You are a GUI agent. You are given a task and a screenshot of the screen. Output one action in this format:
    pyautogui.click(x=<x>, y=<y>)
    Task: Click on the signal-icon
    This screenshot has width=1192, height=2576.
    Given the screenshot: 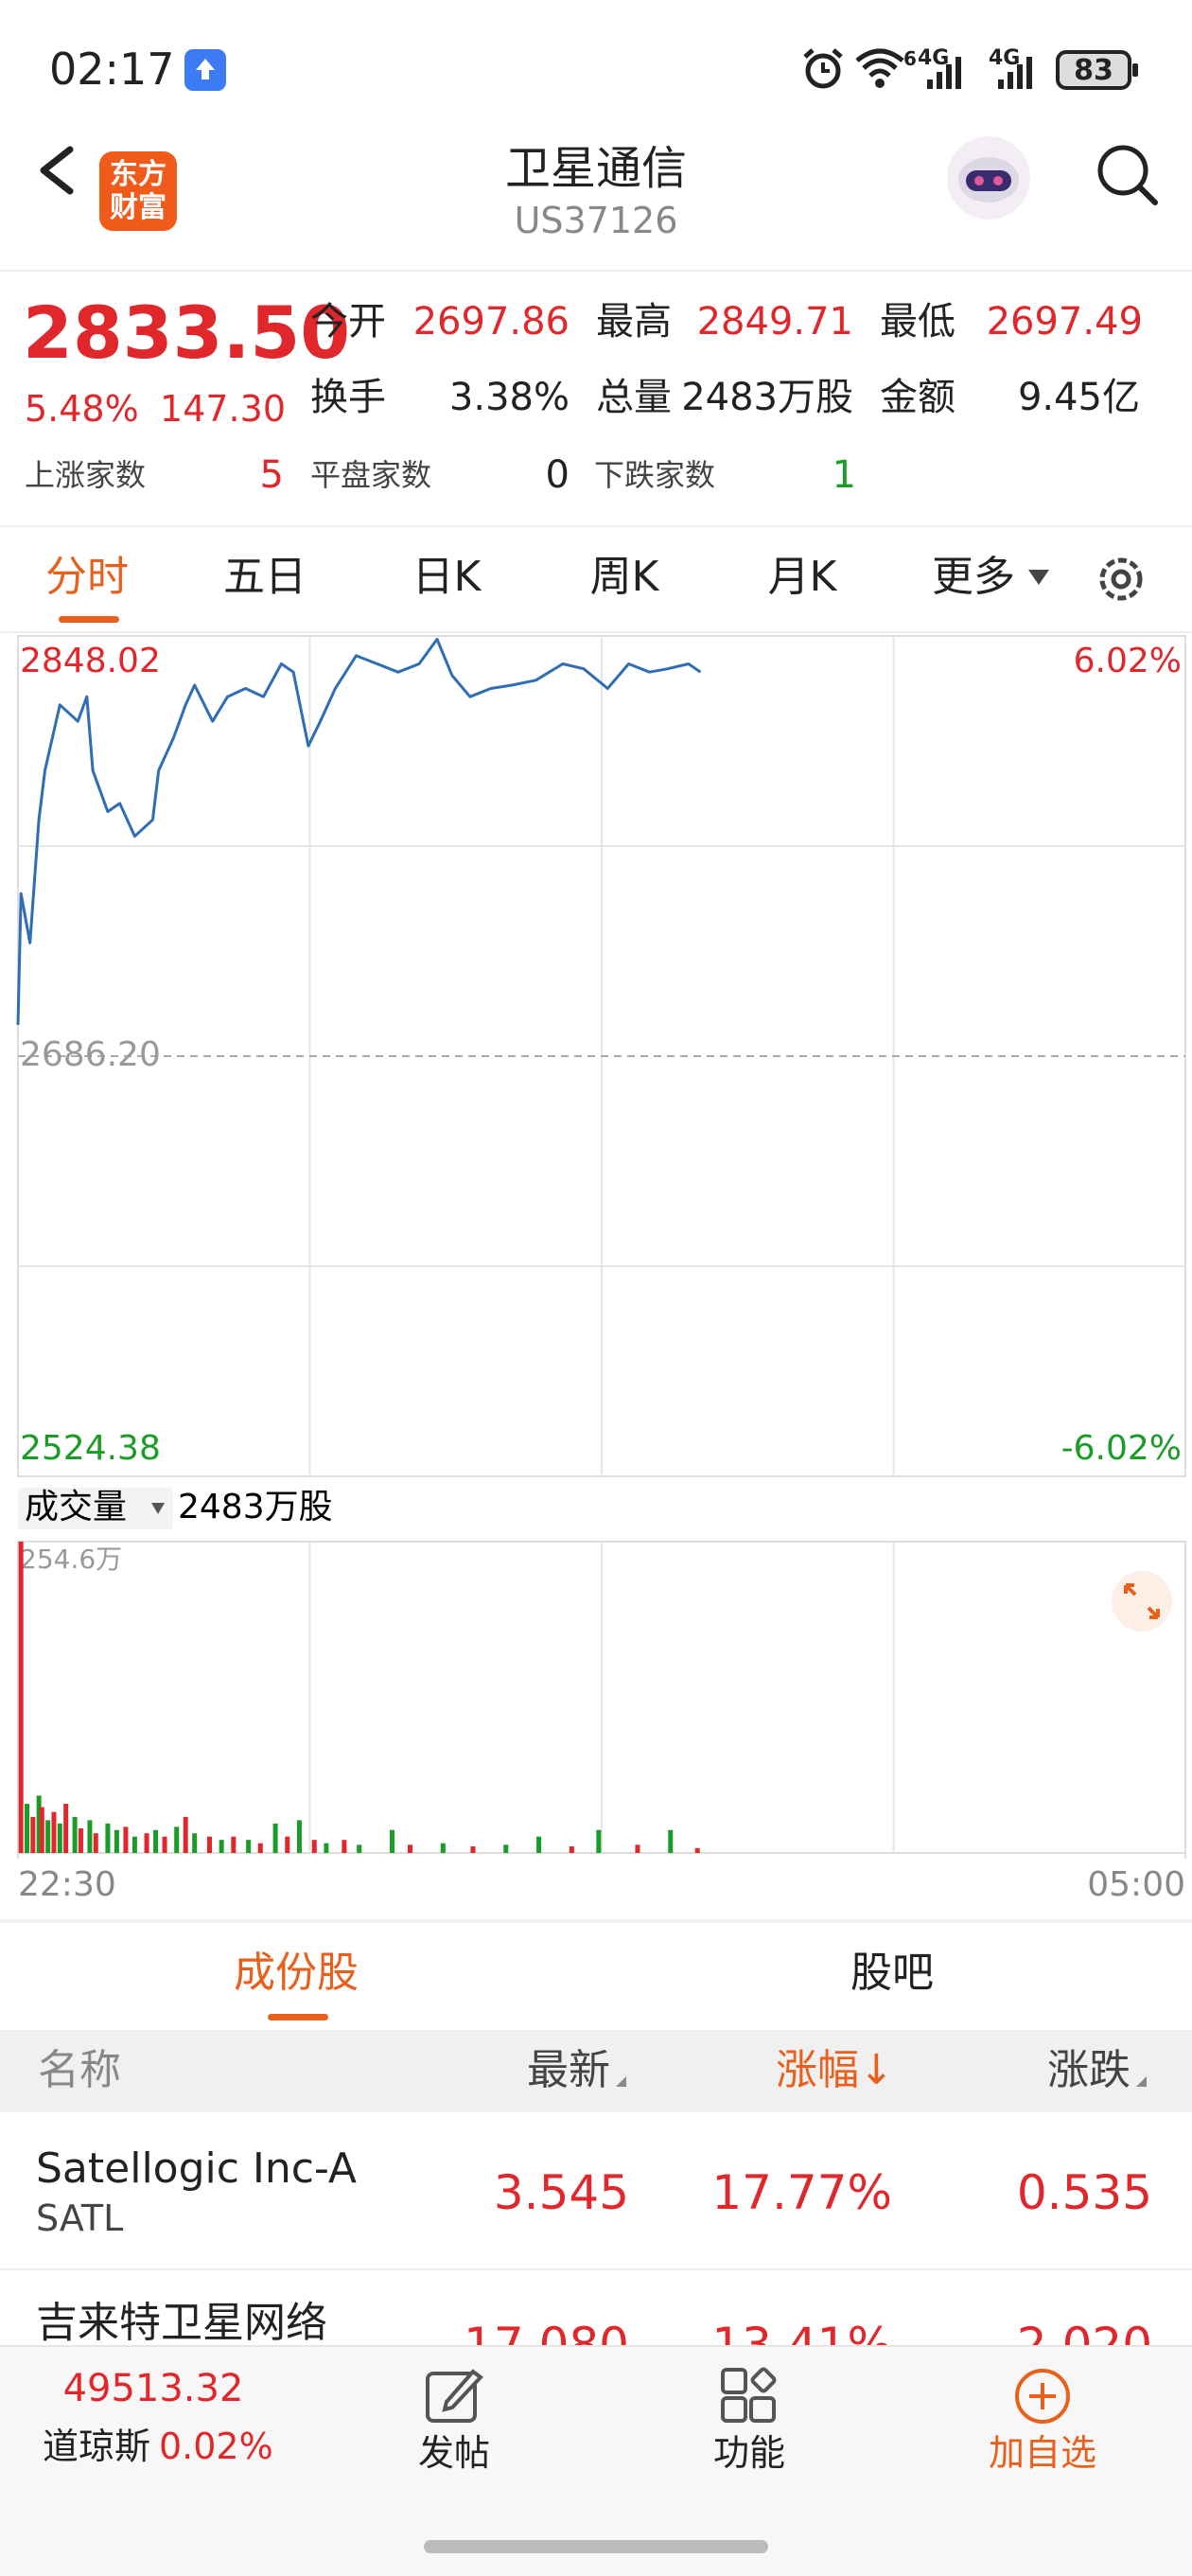 What is the action you would take?
    pyautogui.click(x=944, y=73)
    